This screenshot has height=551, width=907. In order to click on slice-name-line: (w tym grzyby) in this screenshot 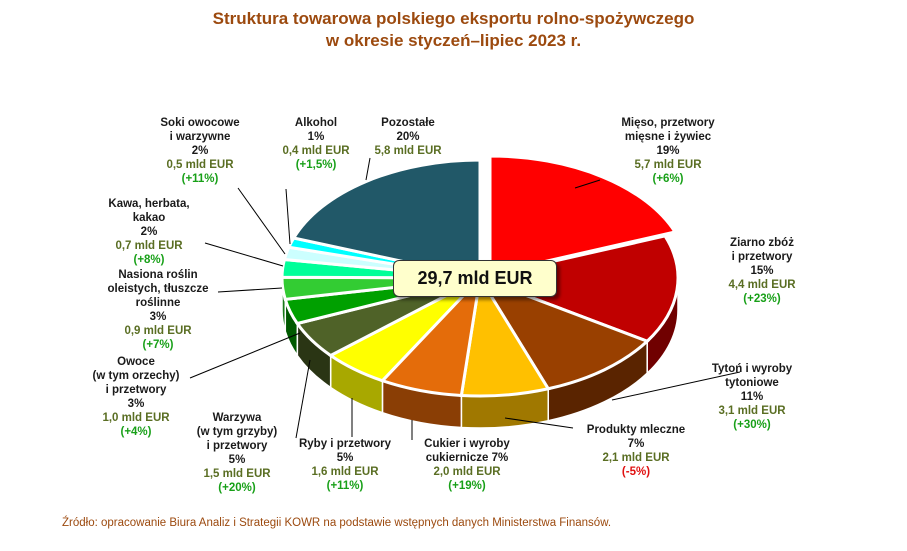, I will do `click(237, 432)`.